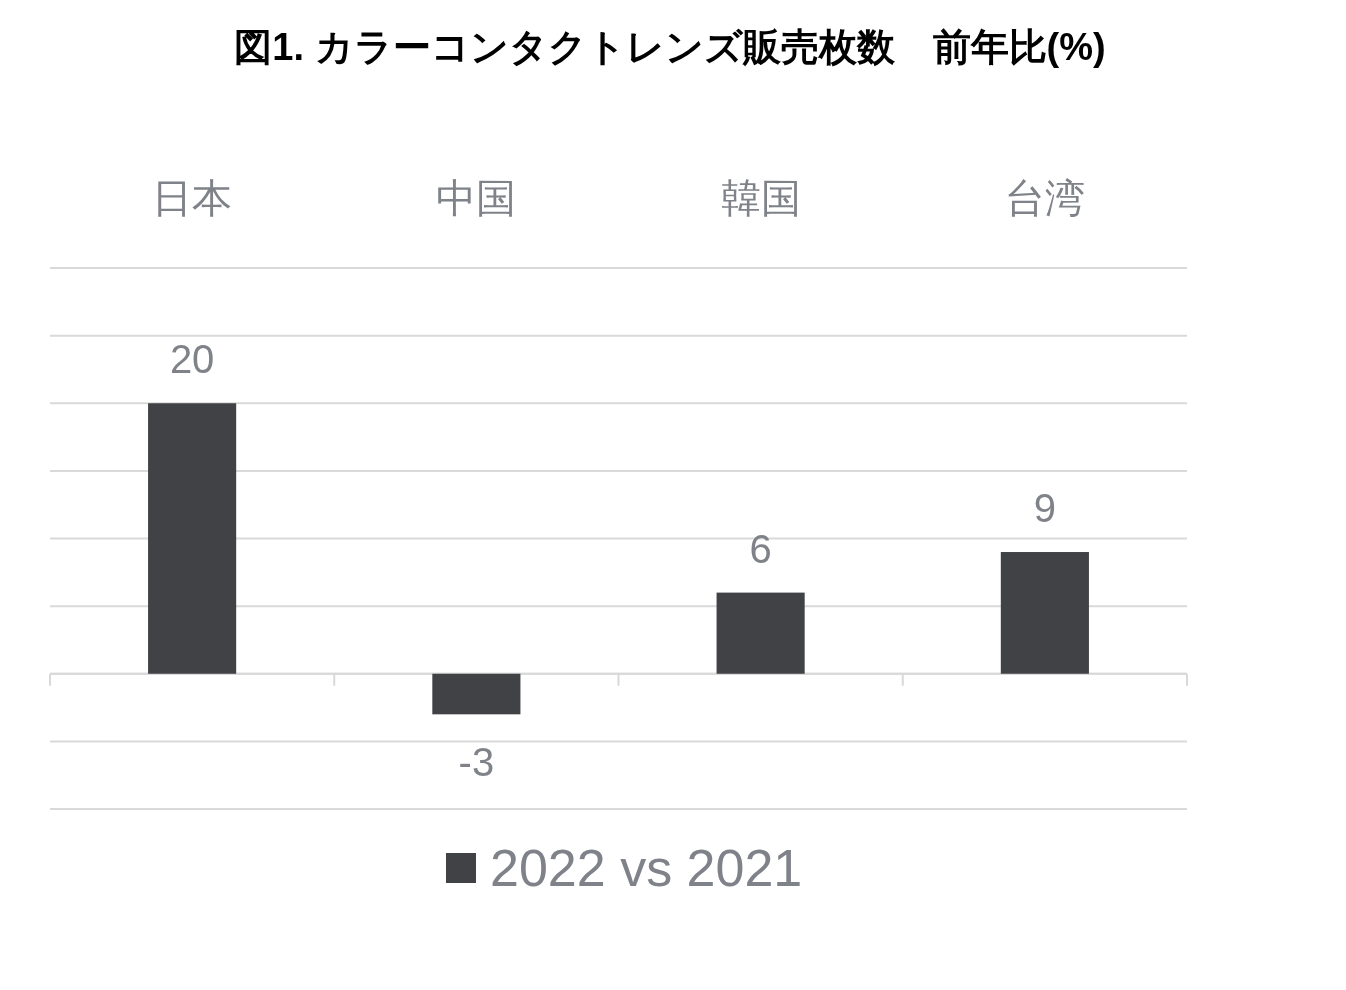 This screenshot has width=1346, height=990. I want to click on data-label: 9, so click(1044, 508).